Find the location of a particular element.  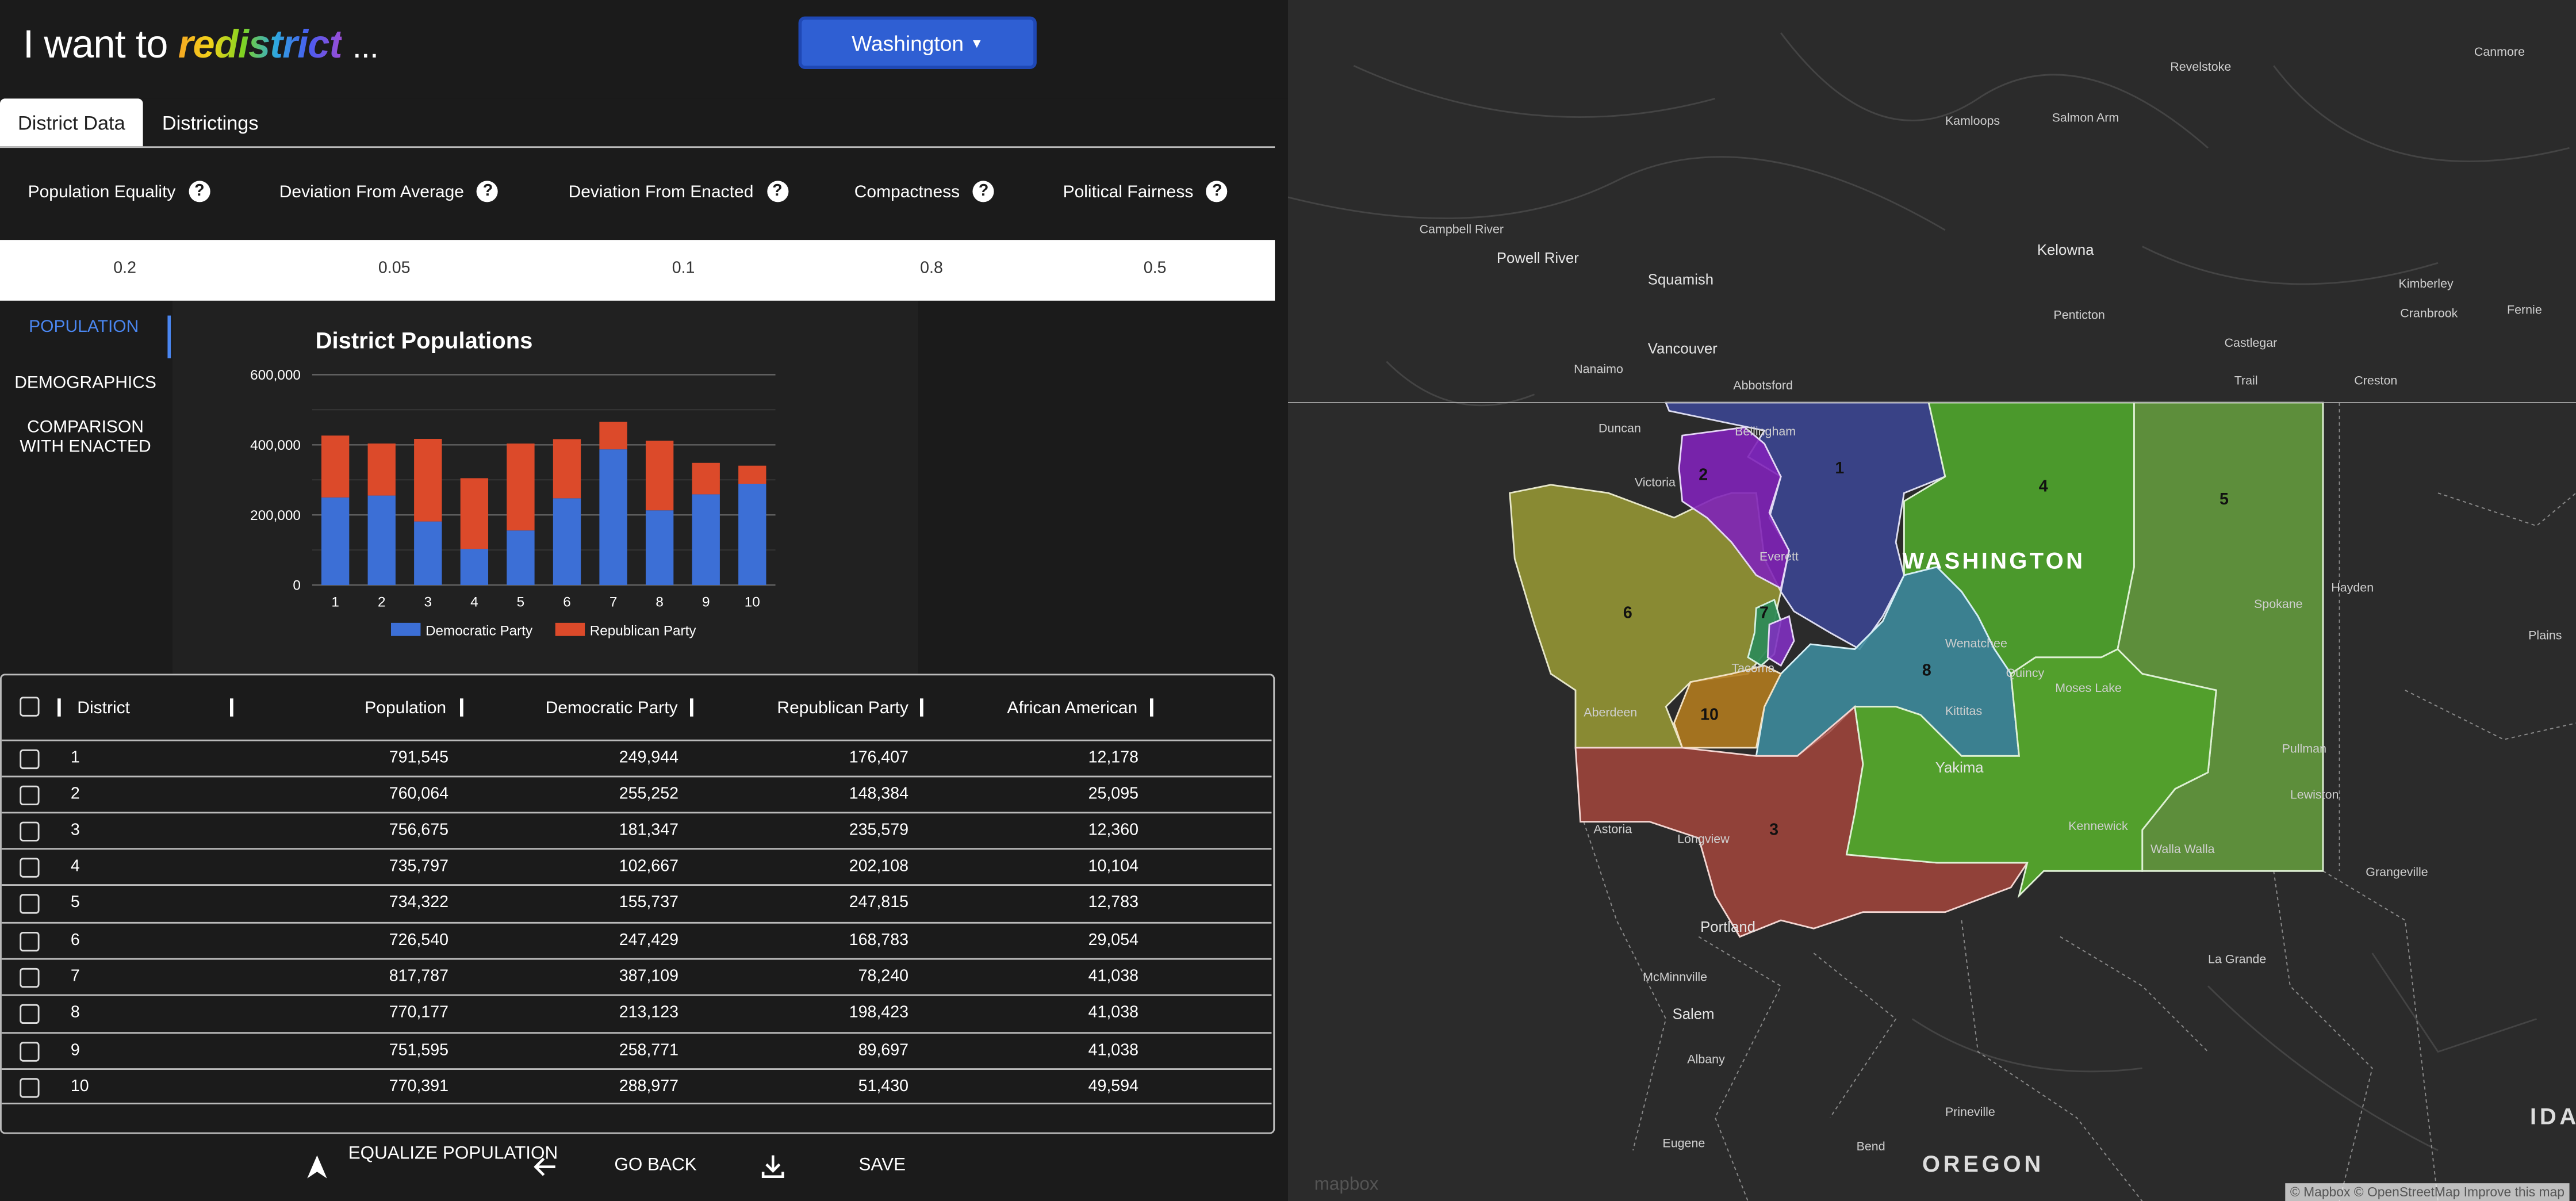

place-label: Spokane is located at coordinates (2278, 604).